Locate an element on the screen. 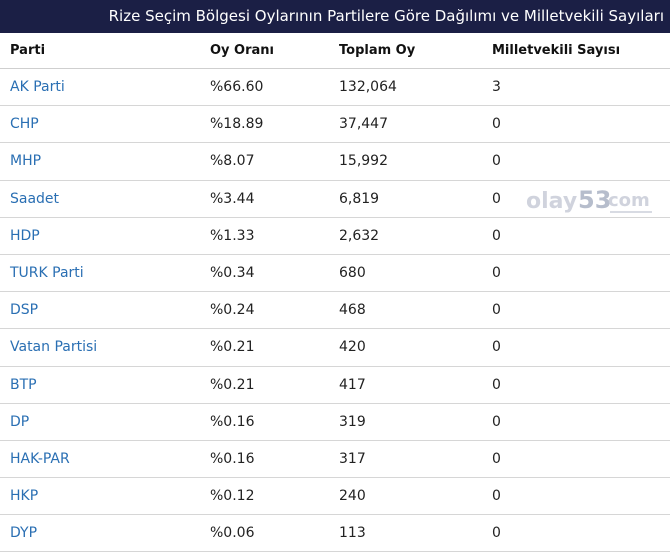  total-votes: 317 is located at coordinates (352, 458).